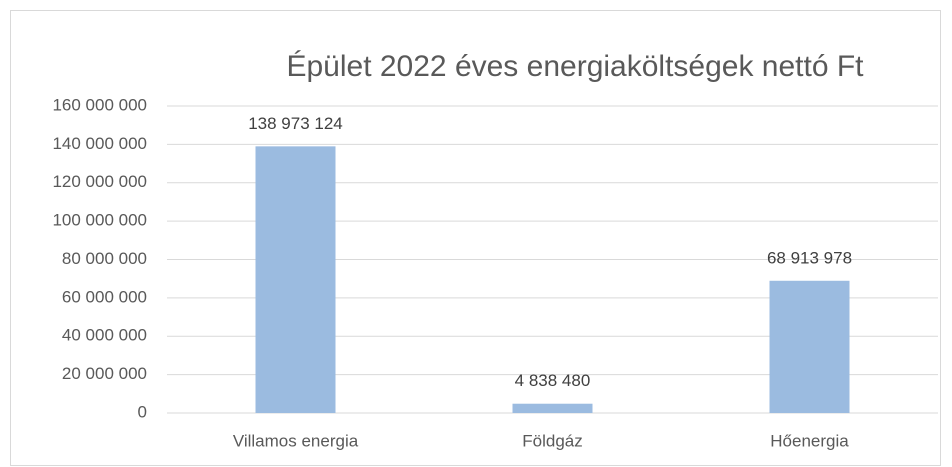 Image resolution: width=952 pixels, height=467 pixels. I want to click on y-tick-label: 20 000 000, so click(104, 373).